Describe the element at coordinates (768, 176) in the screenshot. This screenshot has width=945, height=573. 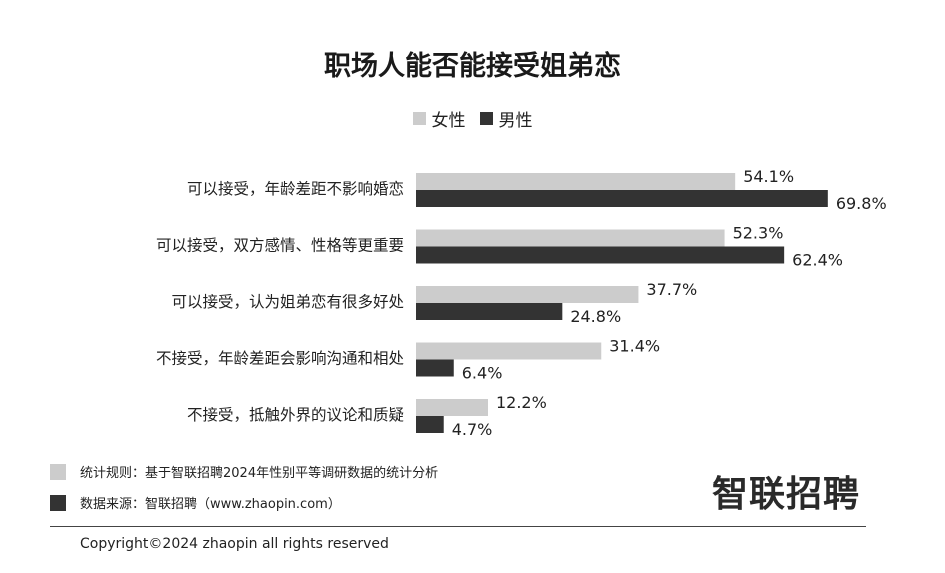
I see `data-label-female: 54.1%` at that location.